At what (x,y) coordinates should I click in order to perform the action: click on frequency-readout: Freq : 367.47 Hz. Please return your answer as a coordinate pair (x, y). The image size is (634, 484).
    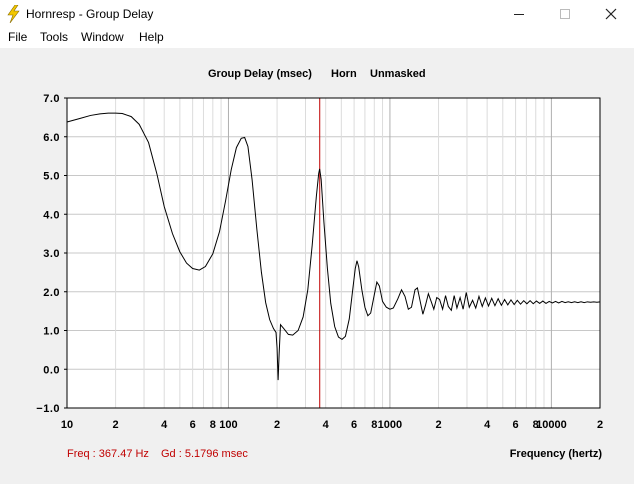
    Looking at the image, I should click on (108, 454).